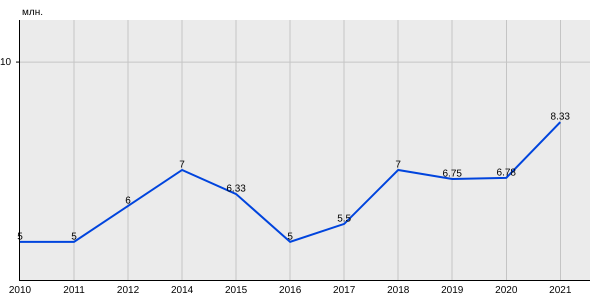 The width and height of the screenshot is (600, 300). I want to click on x-tick-label: 2012, so click(128, 290).